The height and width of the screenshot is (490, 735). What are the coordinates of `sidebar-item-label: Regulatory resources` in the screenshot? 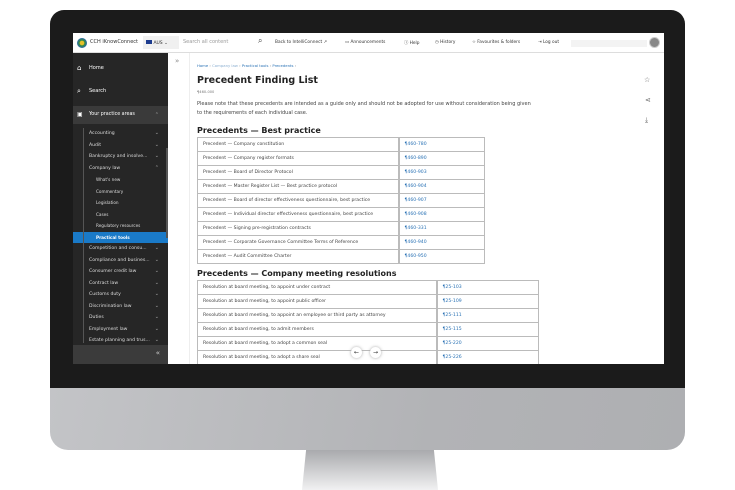 It's located at (118, 225).